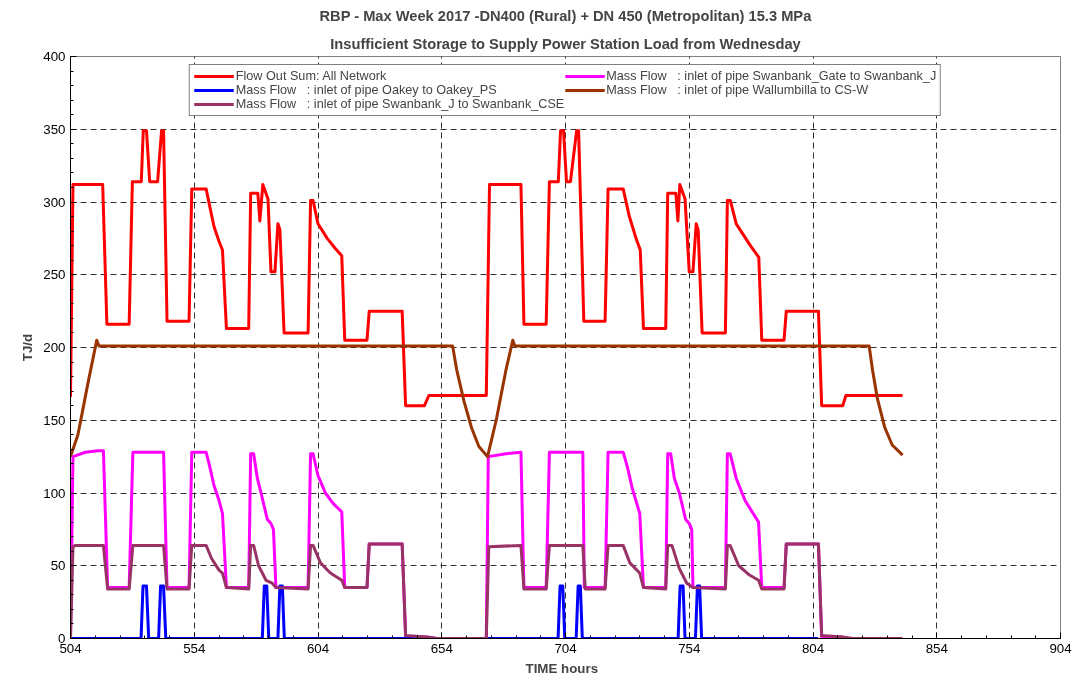 This screenshot has height=682, width=1089. Describe the element at coordinates (400, 104) in the screenshot. I see `legend-label: Mass Flow : inlet of pipe Swanbank_J to Swanbank_CSE` at that location.